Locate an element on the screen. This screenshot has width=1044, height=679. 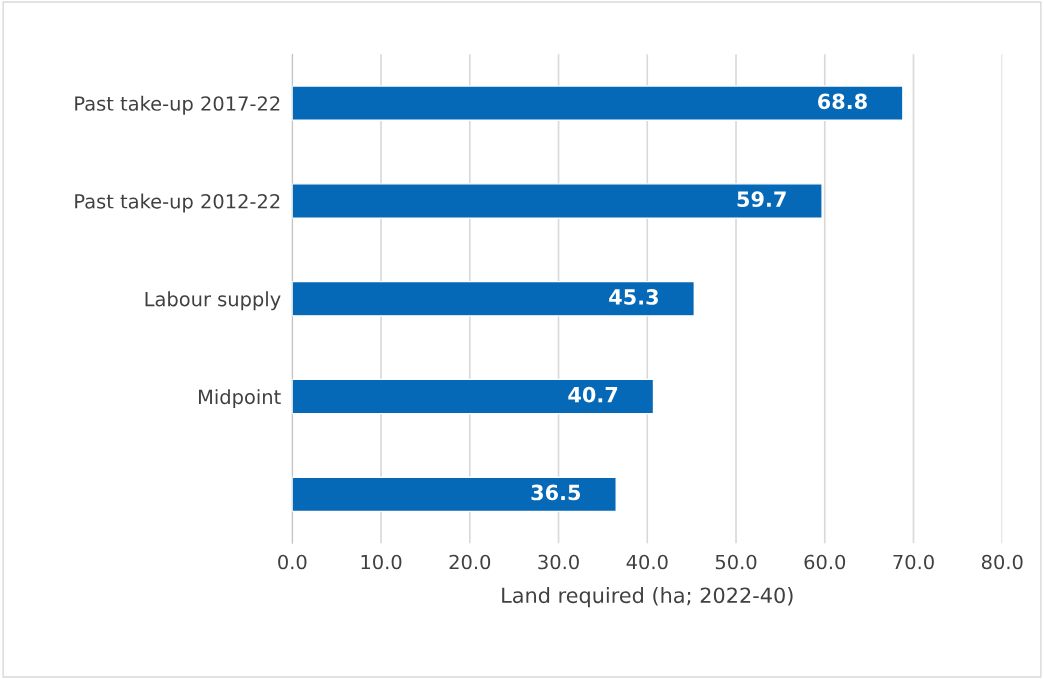
x-tick-label: 0.0 is located at coordinates (292, 562).